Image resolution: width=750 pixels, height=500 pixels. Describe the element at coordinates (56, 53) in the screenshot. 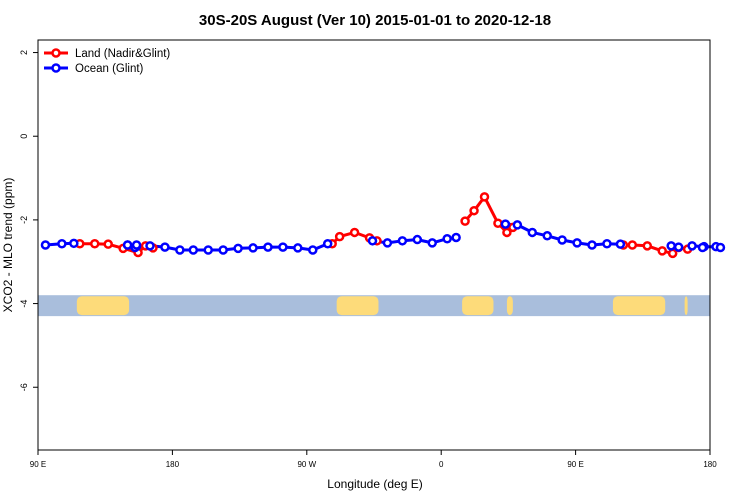

I see `legend-land-marker` at that location.